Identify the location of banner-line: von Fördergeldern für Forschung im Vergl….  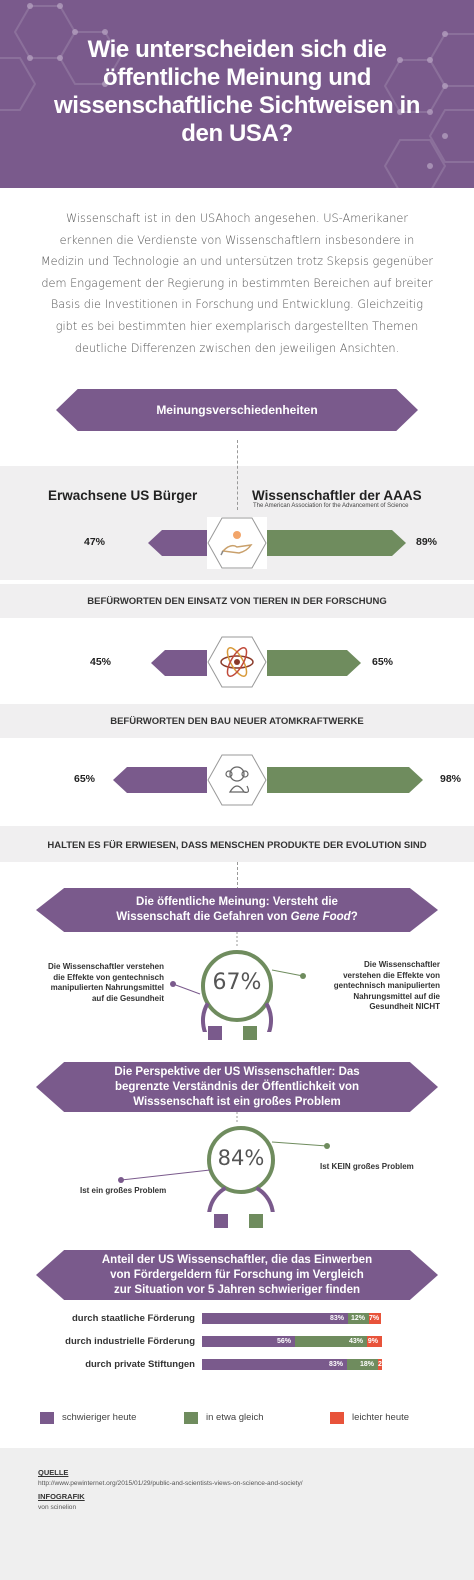
(237, 1274).